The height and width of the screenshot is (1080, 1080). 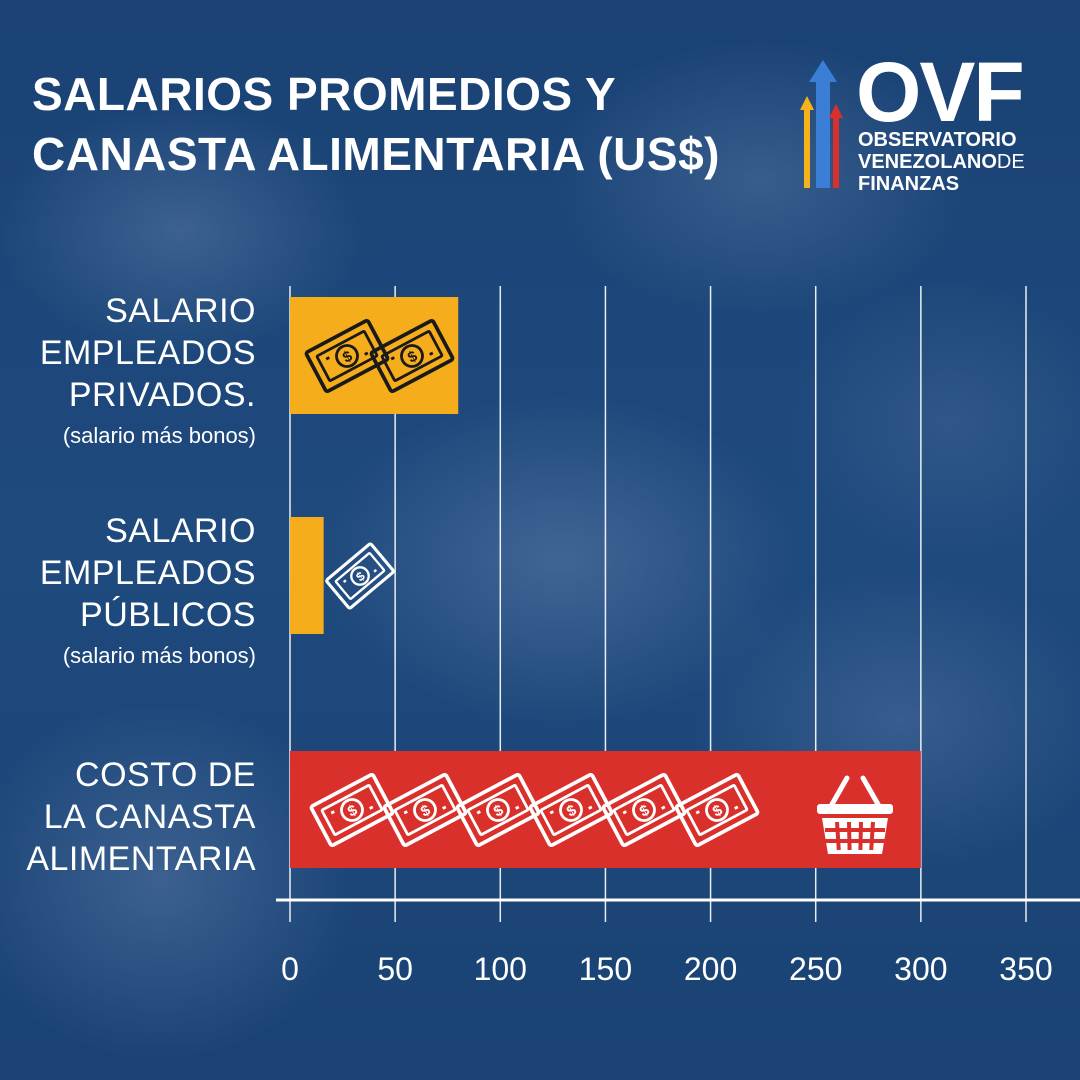 What do you see at coordinates (940, 92) in the screenshot?
I see `logo-wordmark: OVF` at bounding box center [940, 92].